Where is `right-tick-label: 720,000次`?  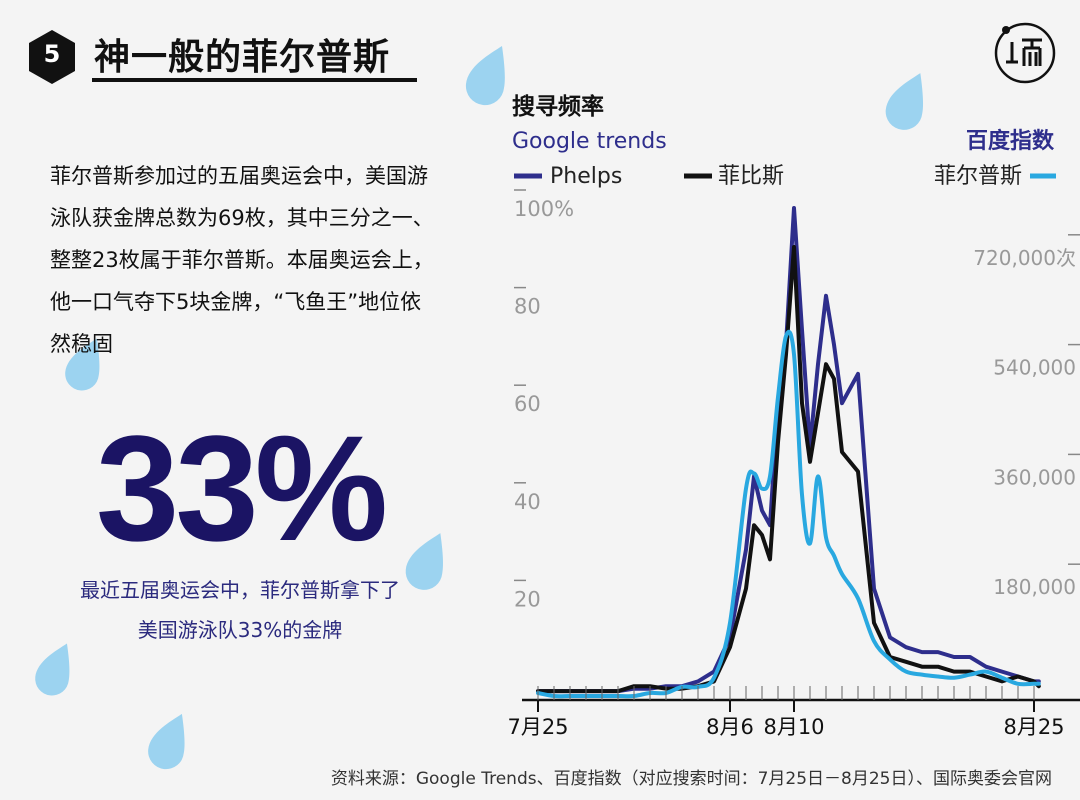
right-tick-label: 720,000次 is located at coordinates (1024, 258).